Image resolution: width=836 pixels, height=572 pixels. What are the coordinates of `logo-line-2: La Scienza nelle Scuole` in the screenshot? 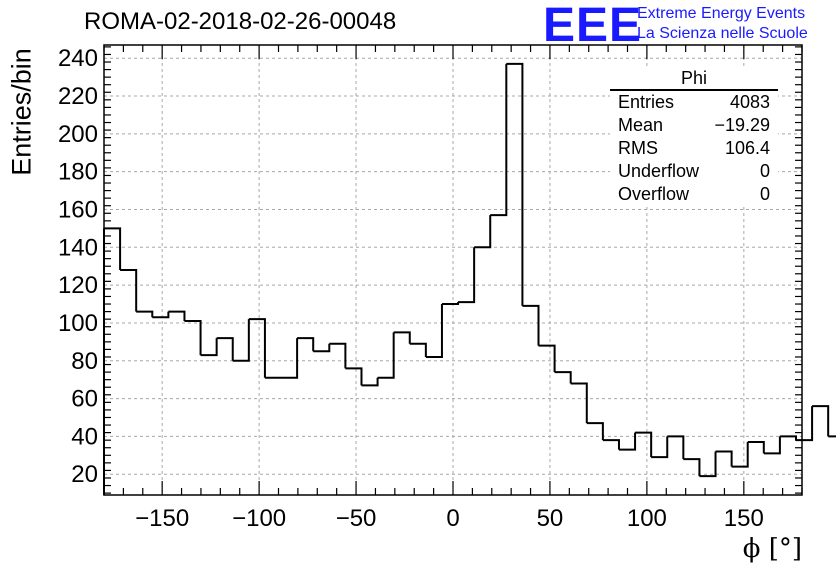 It's located at (722, 34).